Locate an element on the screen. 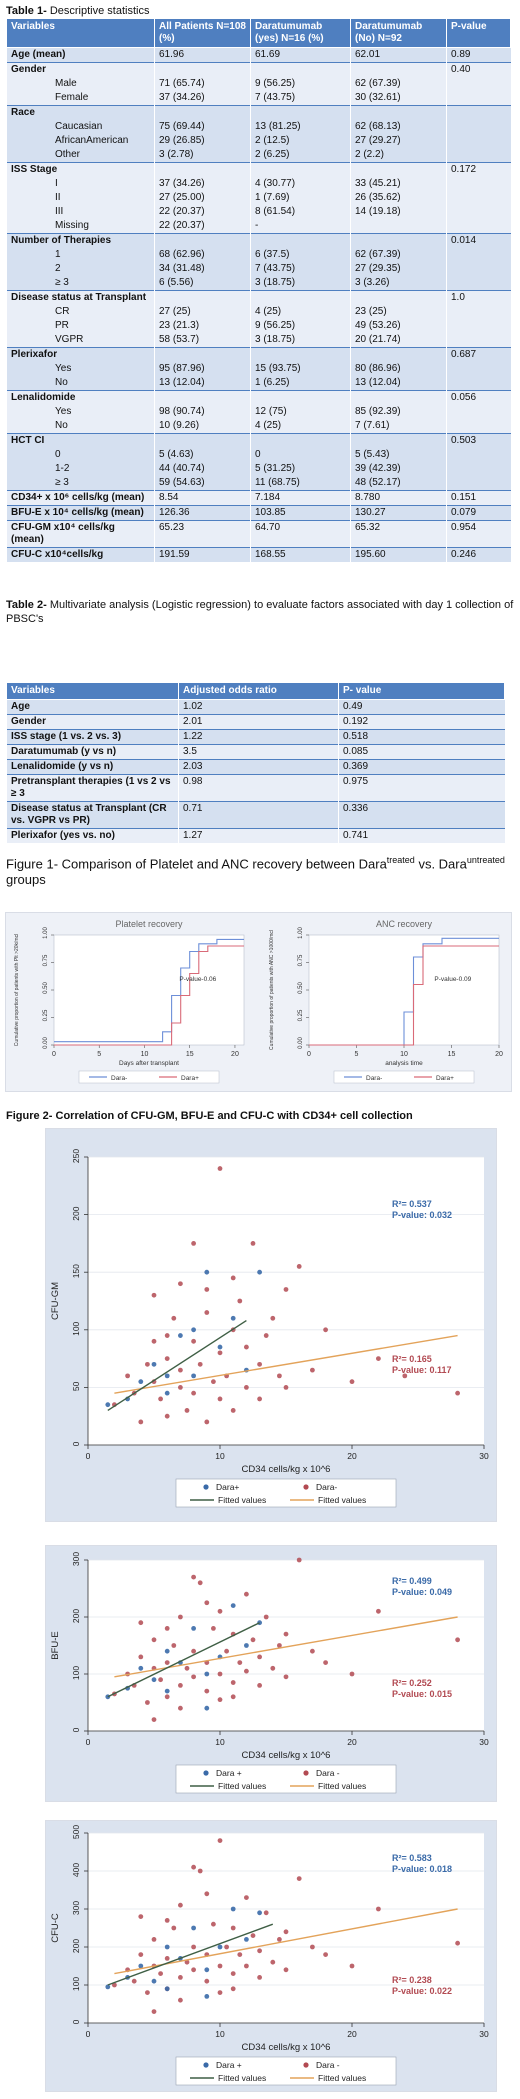 Image resolution: width=520 pixels, height=2099 pixels. table-cell: 14 (19.18) is located at coordinates (398, 212).